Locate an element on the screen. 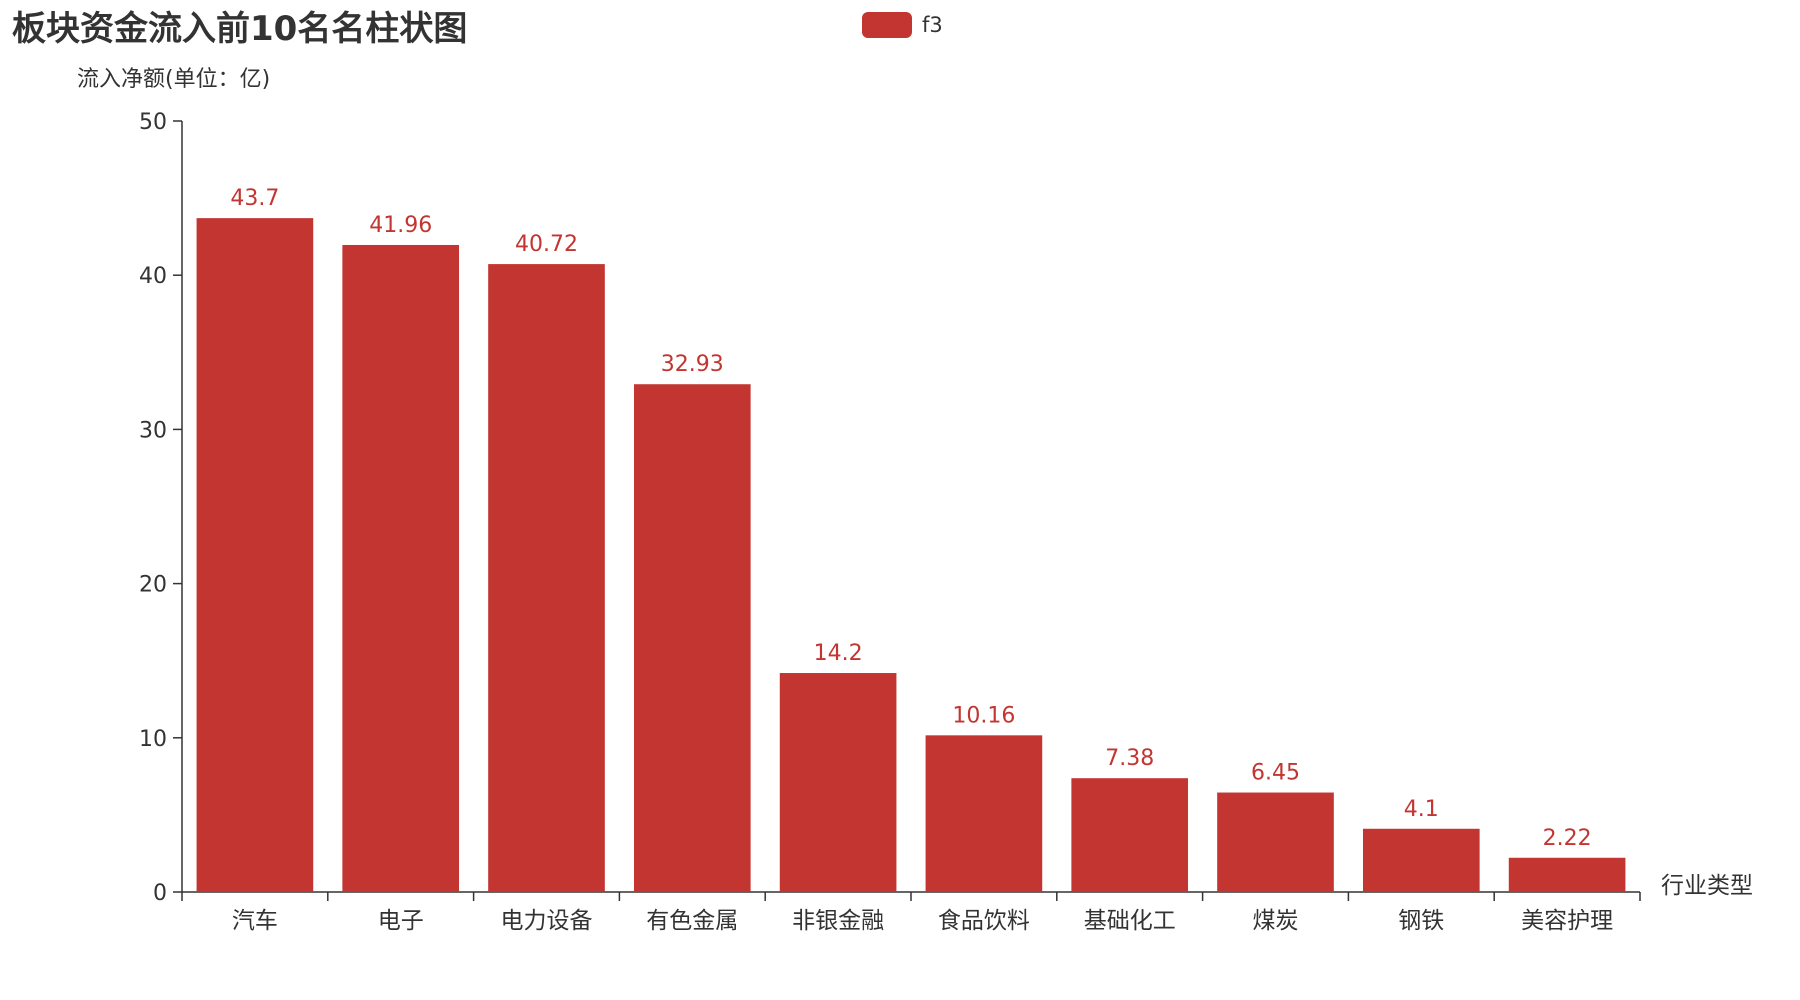 Image resolution: width=1800 pixels, height=1000 pixels. x-axis: 汽车 电子 电力设备 有色金属 非银金融 食品饮料 基础化工 煤炭 钢铁 美容护理 is located at coordinates (911, 912).